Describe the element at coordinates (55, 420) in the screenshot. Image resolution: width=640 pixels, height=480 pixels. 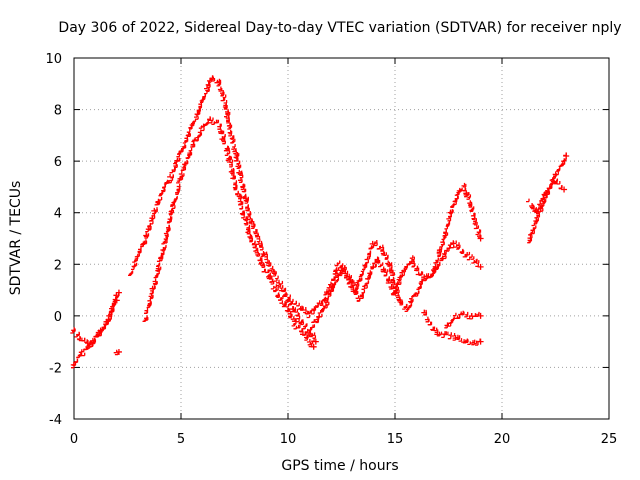
I see `y-tick-label: -4` at that location.